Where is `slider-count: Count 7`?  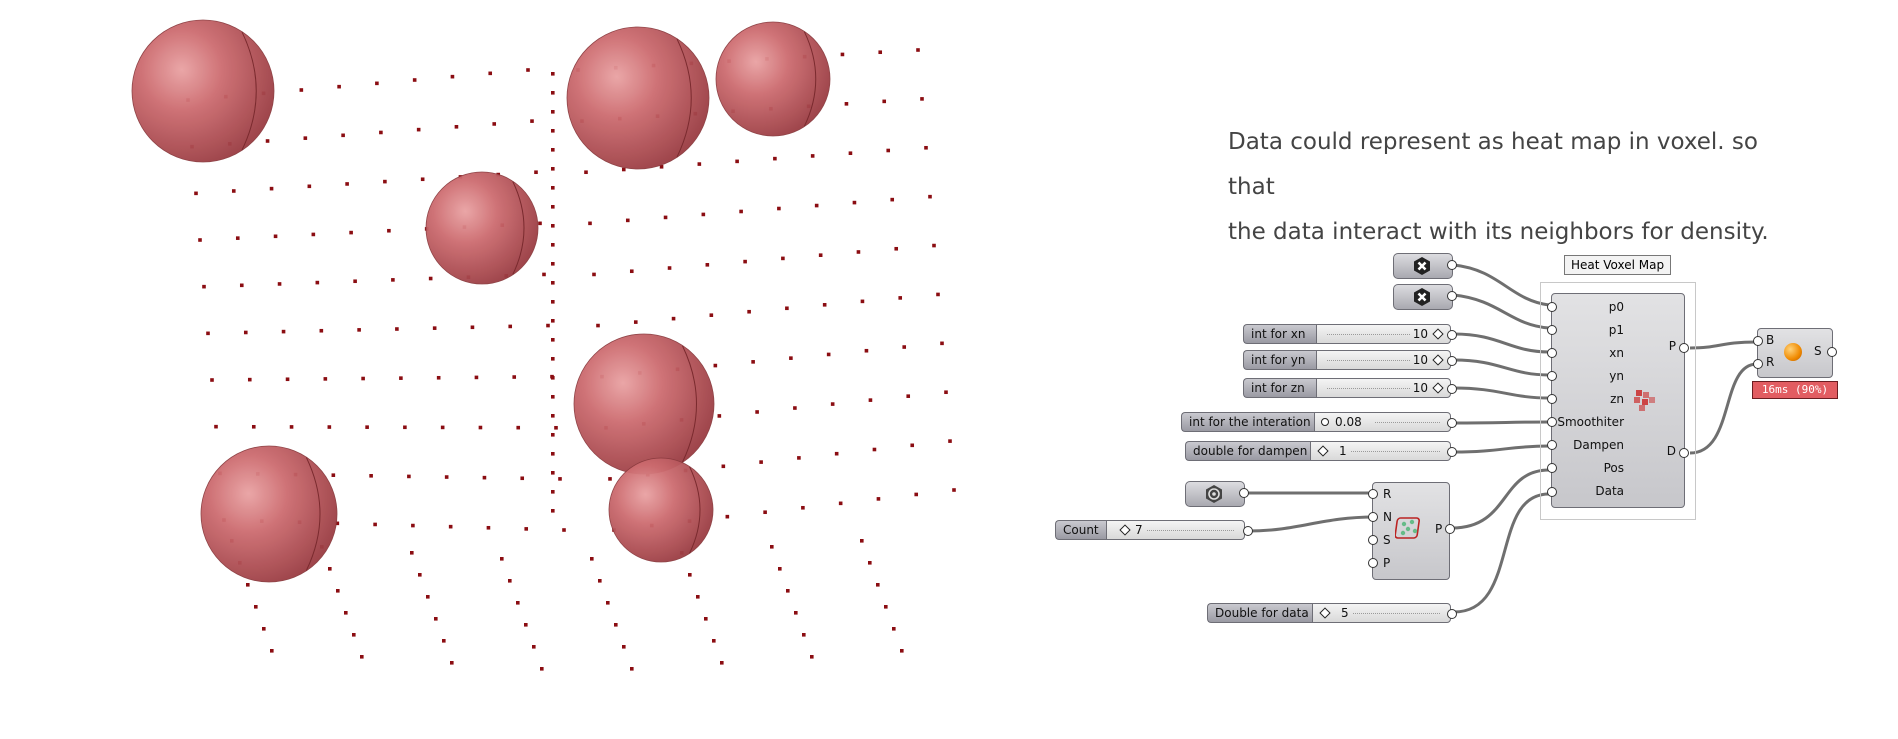 slider-count: Count 7 is located at coordinates (1150, 530).